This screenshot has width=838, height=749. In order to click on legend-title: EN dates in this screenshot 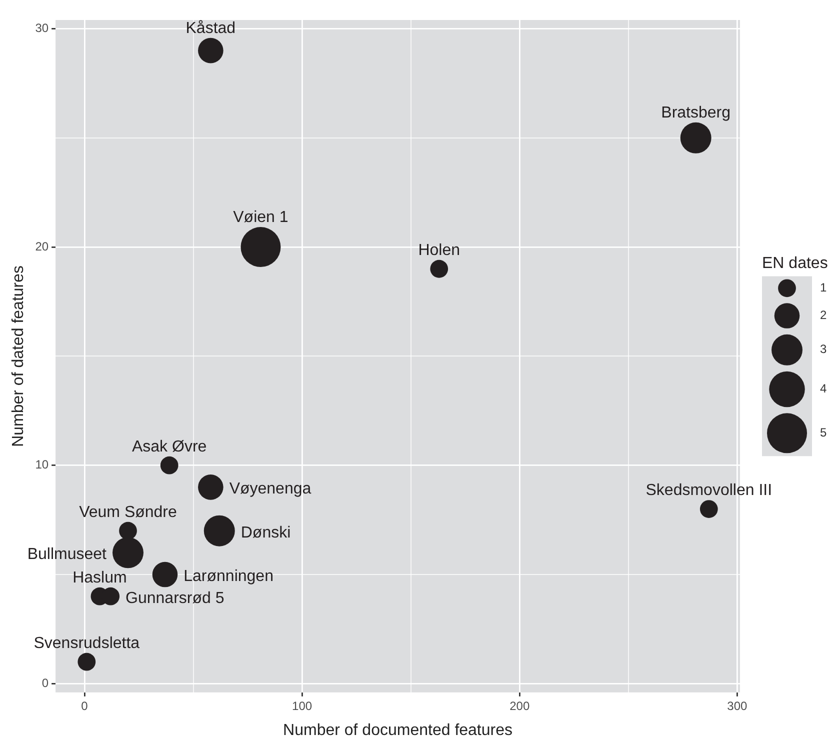, I will do `click(795, 263)`.